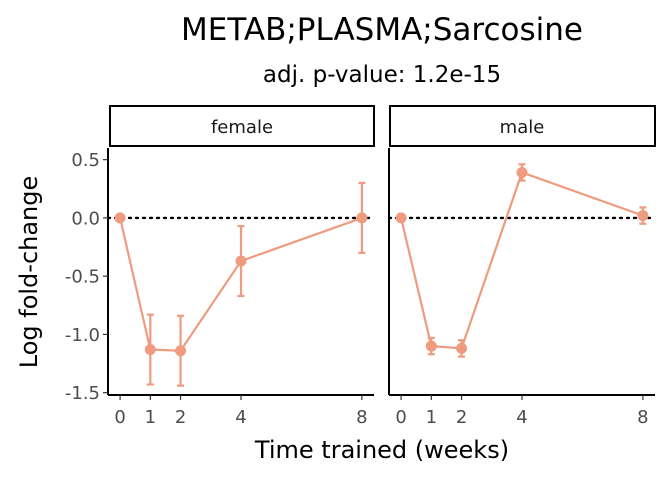 Image resolution: width=672 pixels, height=480 pixels. What do you see at coordinates (82, 393) in the screenshot?
I see `y-tick-label: -1.5` at bounding box center [82, 393].